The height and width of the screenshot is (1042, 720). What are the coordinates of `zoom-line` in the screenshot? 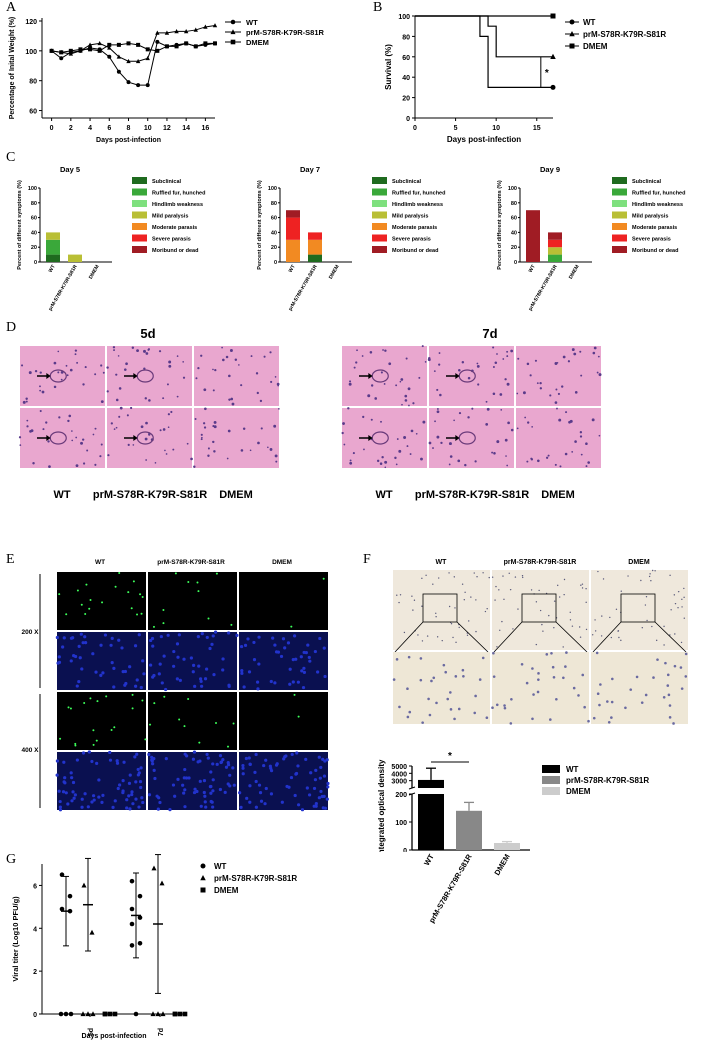 It's located at (571, 637).